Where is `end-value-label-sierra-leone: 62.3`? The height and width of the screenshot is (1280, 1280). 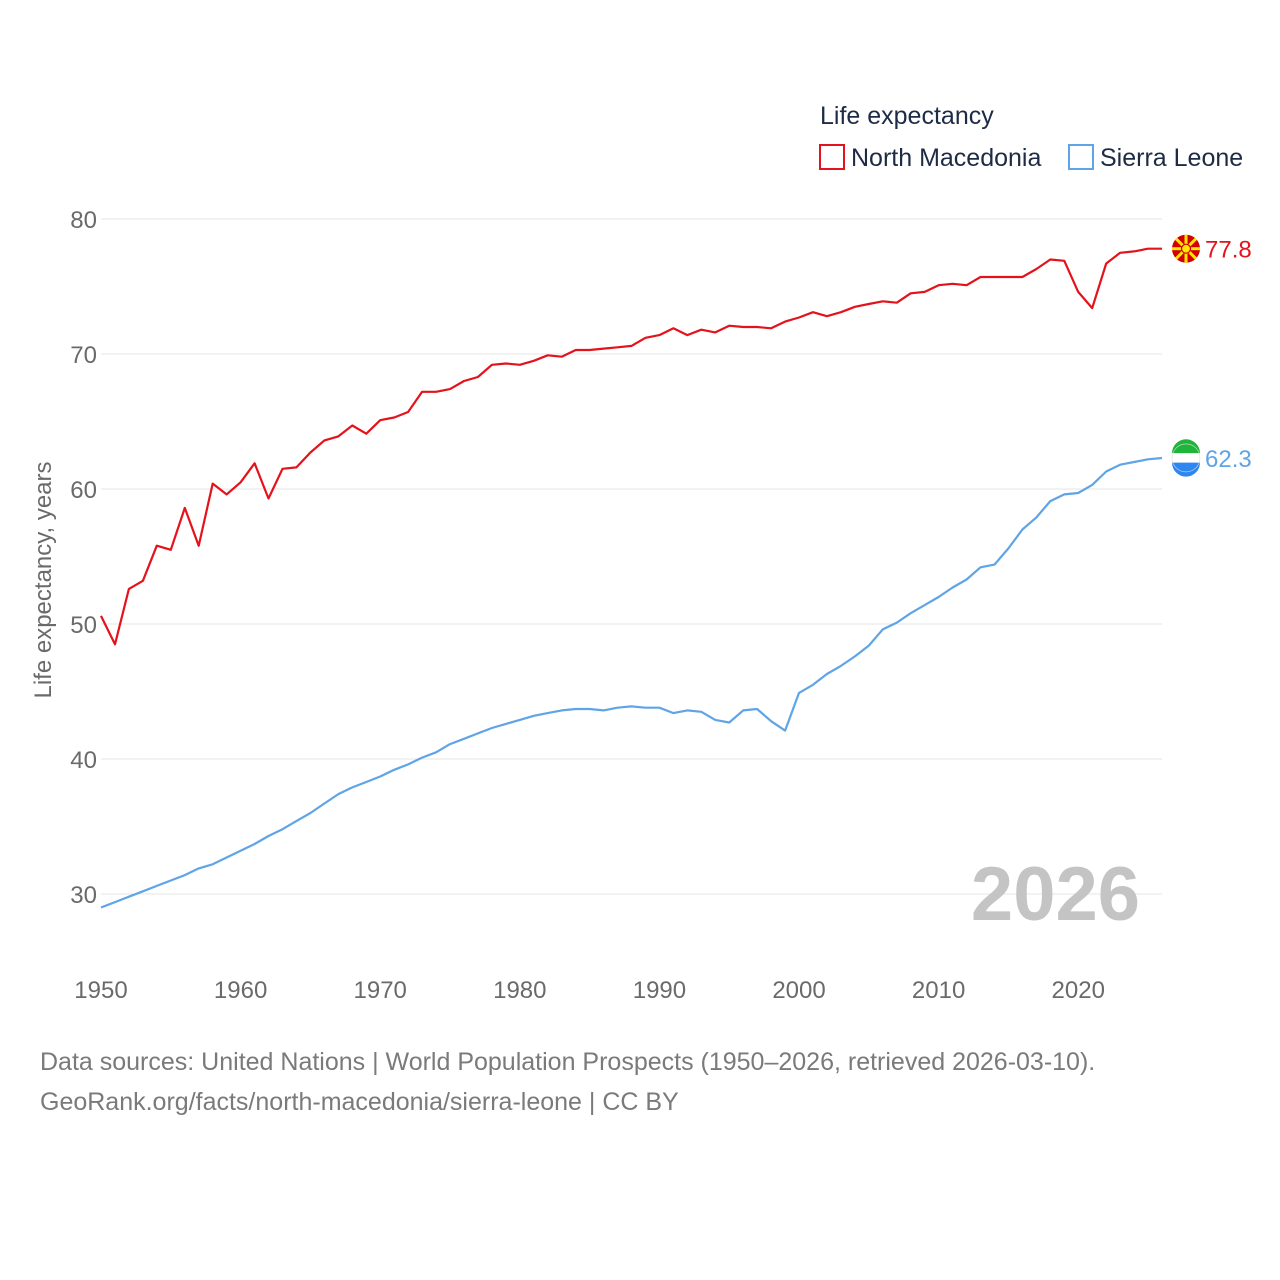 end-value-label-sierra-leone: 62.3 is located at coordinates (1228, 459).